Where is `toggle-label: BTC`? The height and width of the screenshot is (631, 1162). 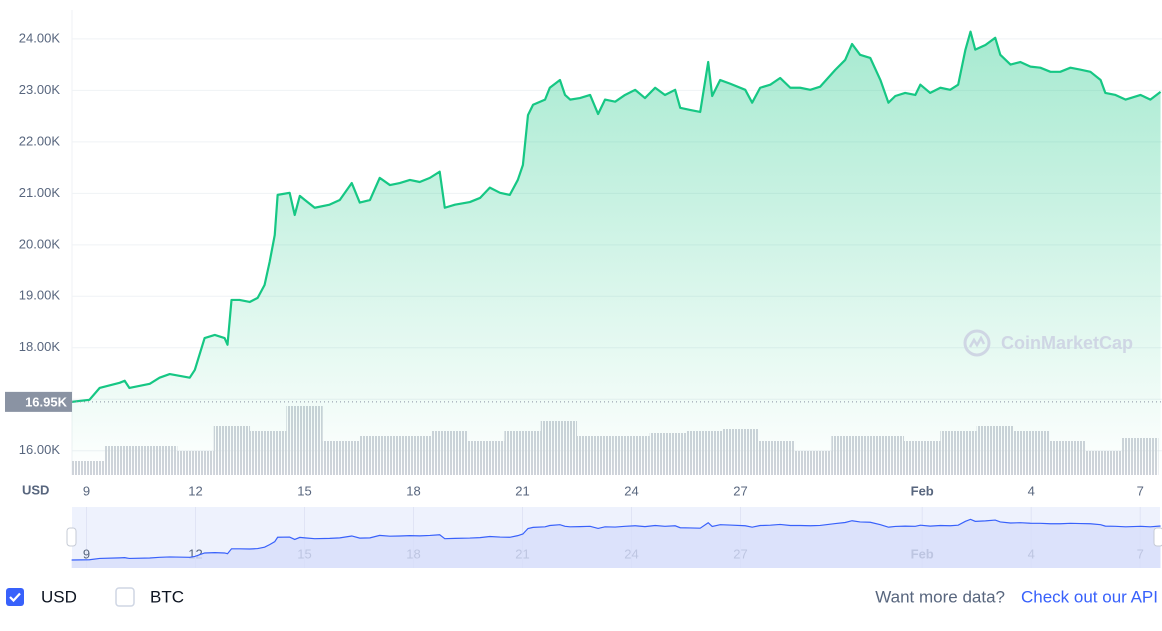
toggle-label: BTC is located at coordinates (167, 596).